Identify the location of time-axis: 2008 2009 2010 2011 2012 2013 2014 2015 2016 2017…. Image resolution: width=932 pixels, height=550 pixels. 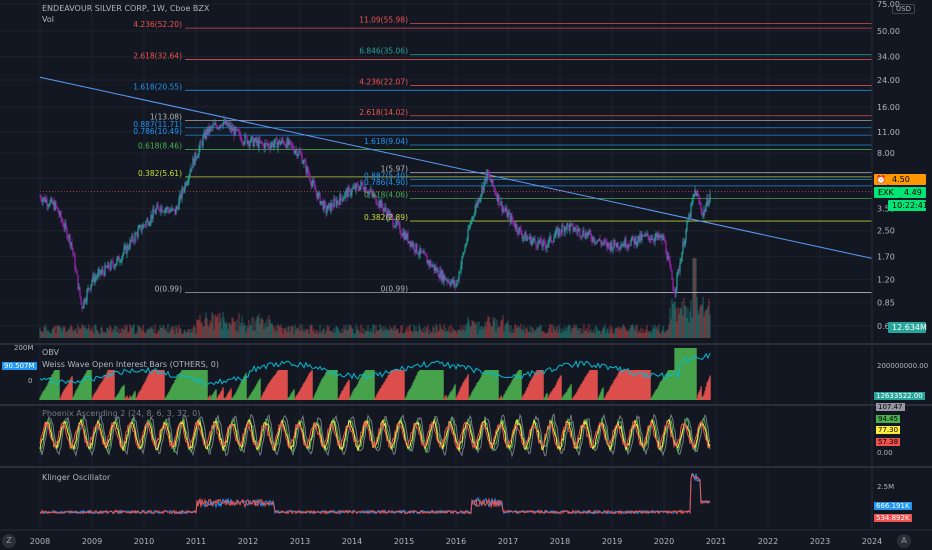
(456, 541).